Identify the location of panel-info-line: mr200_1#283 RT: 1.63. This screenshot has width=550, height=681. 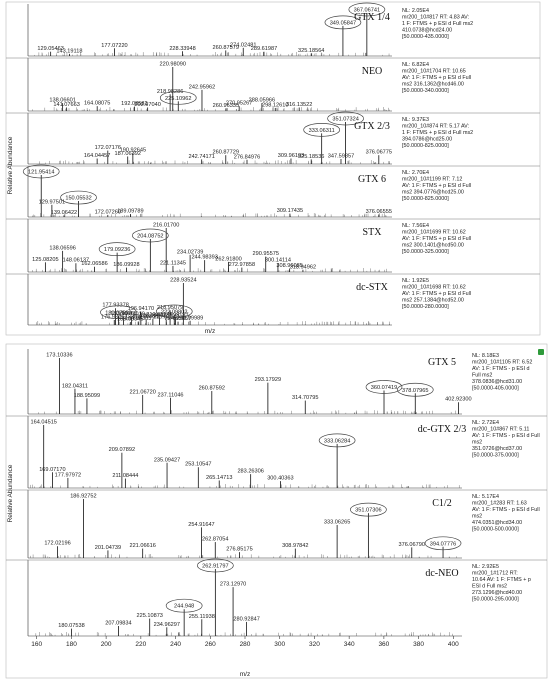
(499, 504).